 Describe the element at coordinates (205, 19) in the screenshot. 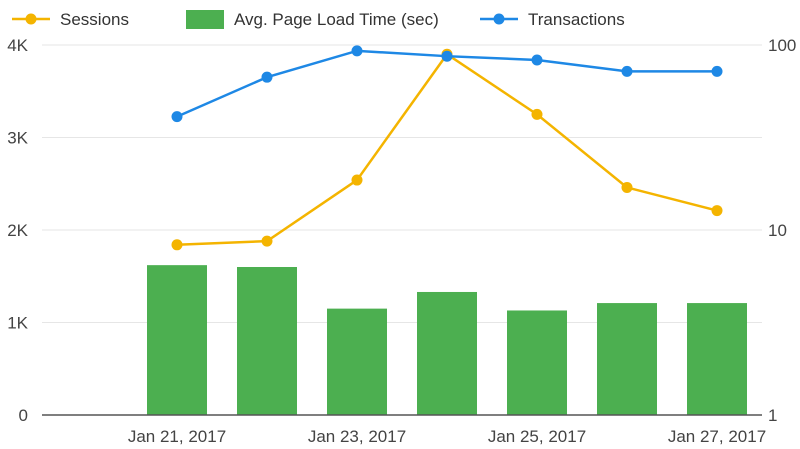

I see `legend-bar-swatch` at that location.